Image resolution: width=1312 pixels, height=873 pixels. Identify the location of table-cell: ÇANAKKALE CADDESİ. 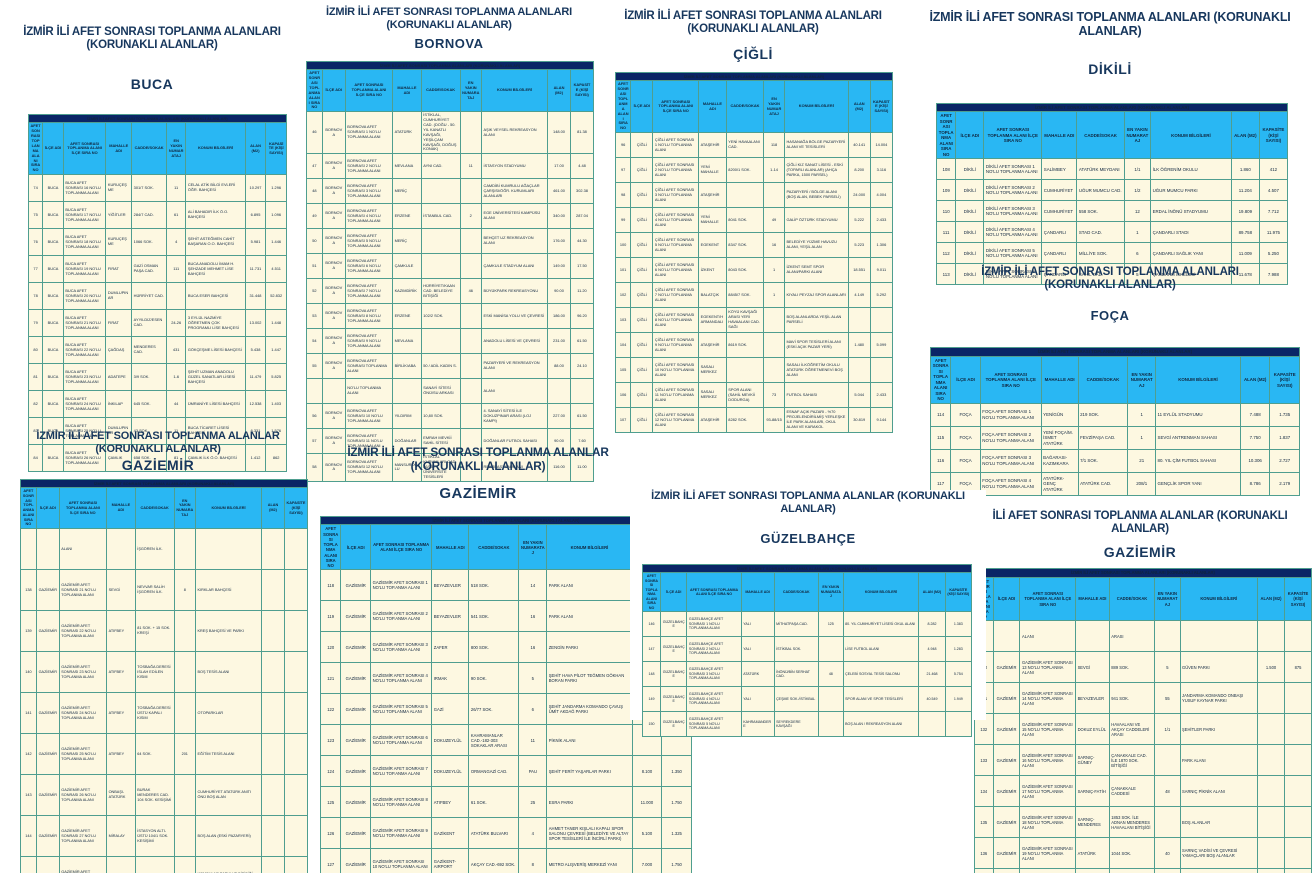
(1132, 791).